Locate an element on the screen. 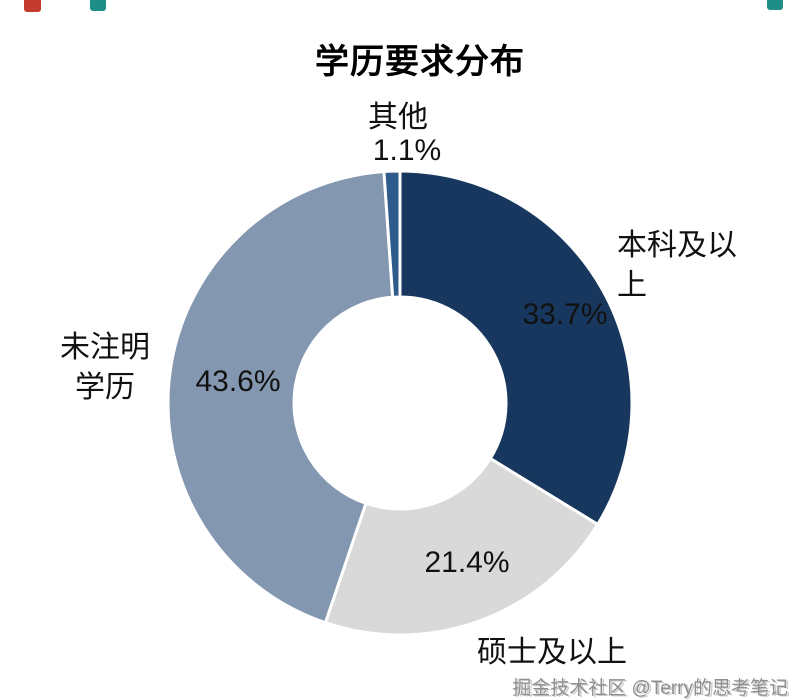  chart-title: 学历要求分布 is located at coordinates (420, 62).